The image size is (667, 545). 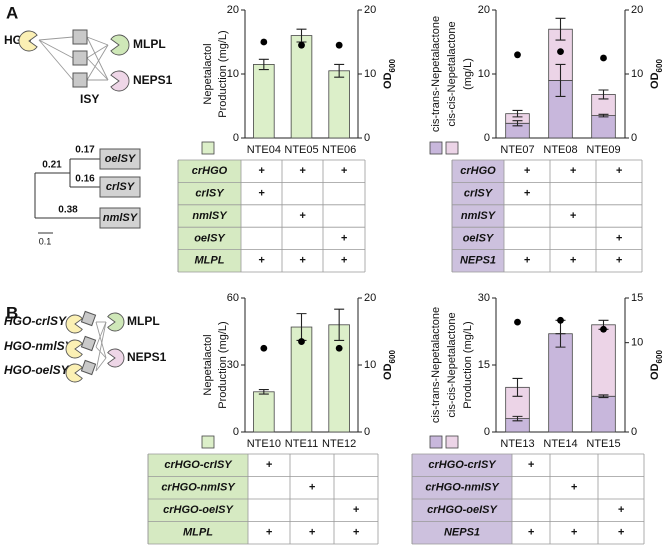 I want to click on panel-label: A, so click(x=12, y=12).